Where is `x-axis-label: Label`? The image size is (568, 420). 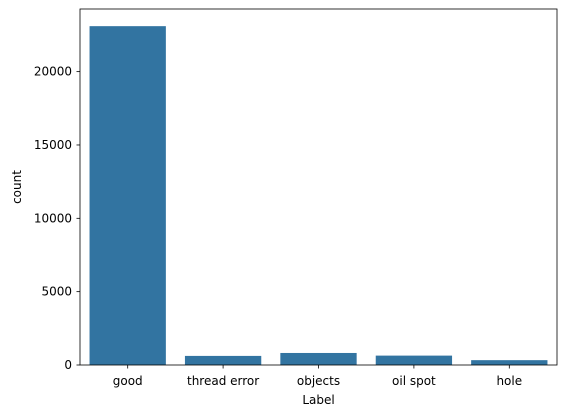 x-axis-label: Label is located at coordinates (318, 400).